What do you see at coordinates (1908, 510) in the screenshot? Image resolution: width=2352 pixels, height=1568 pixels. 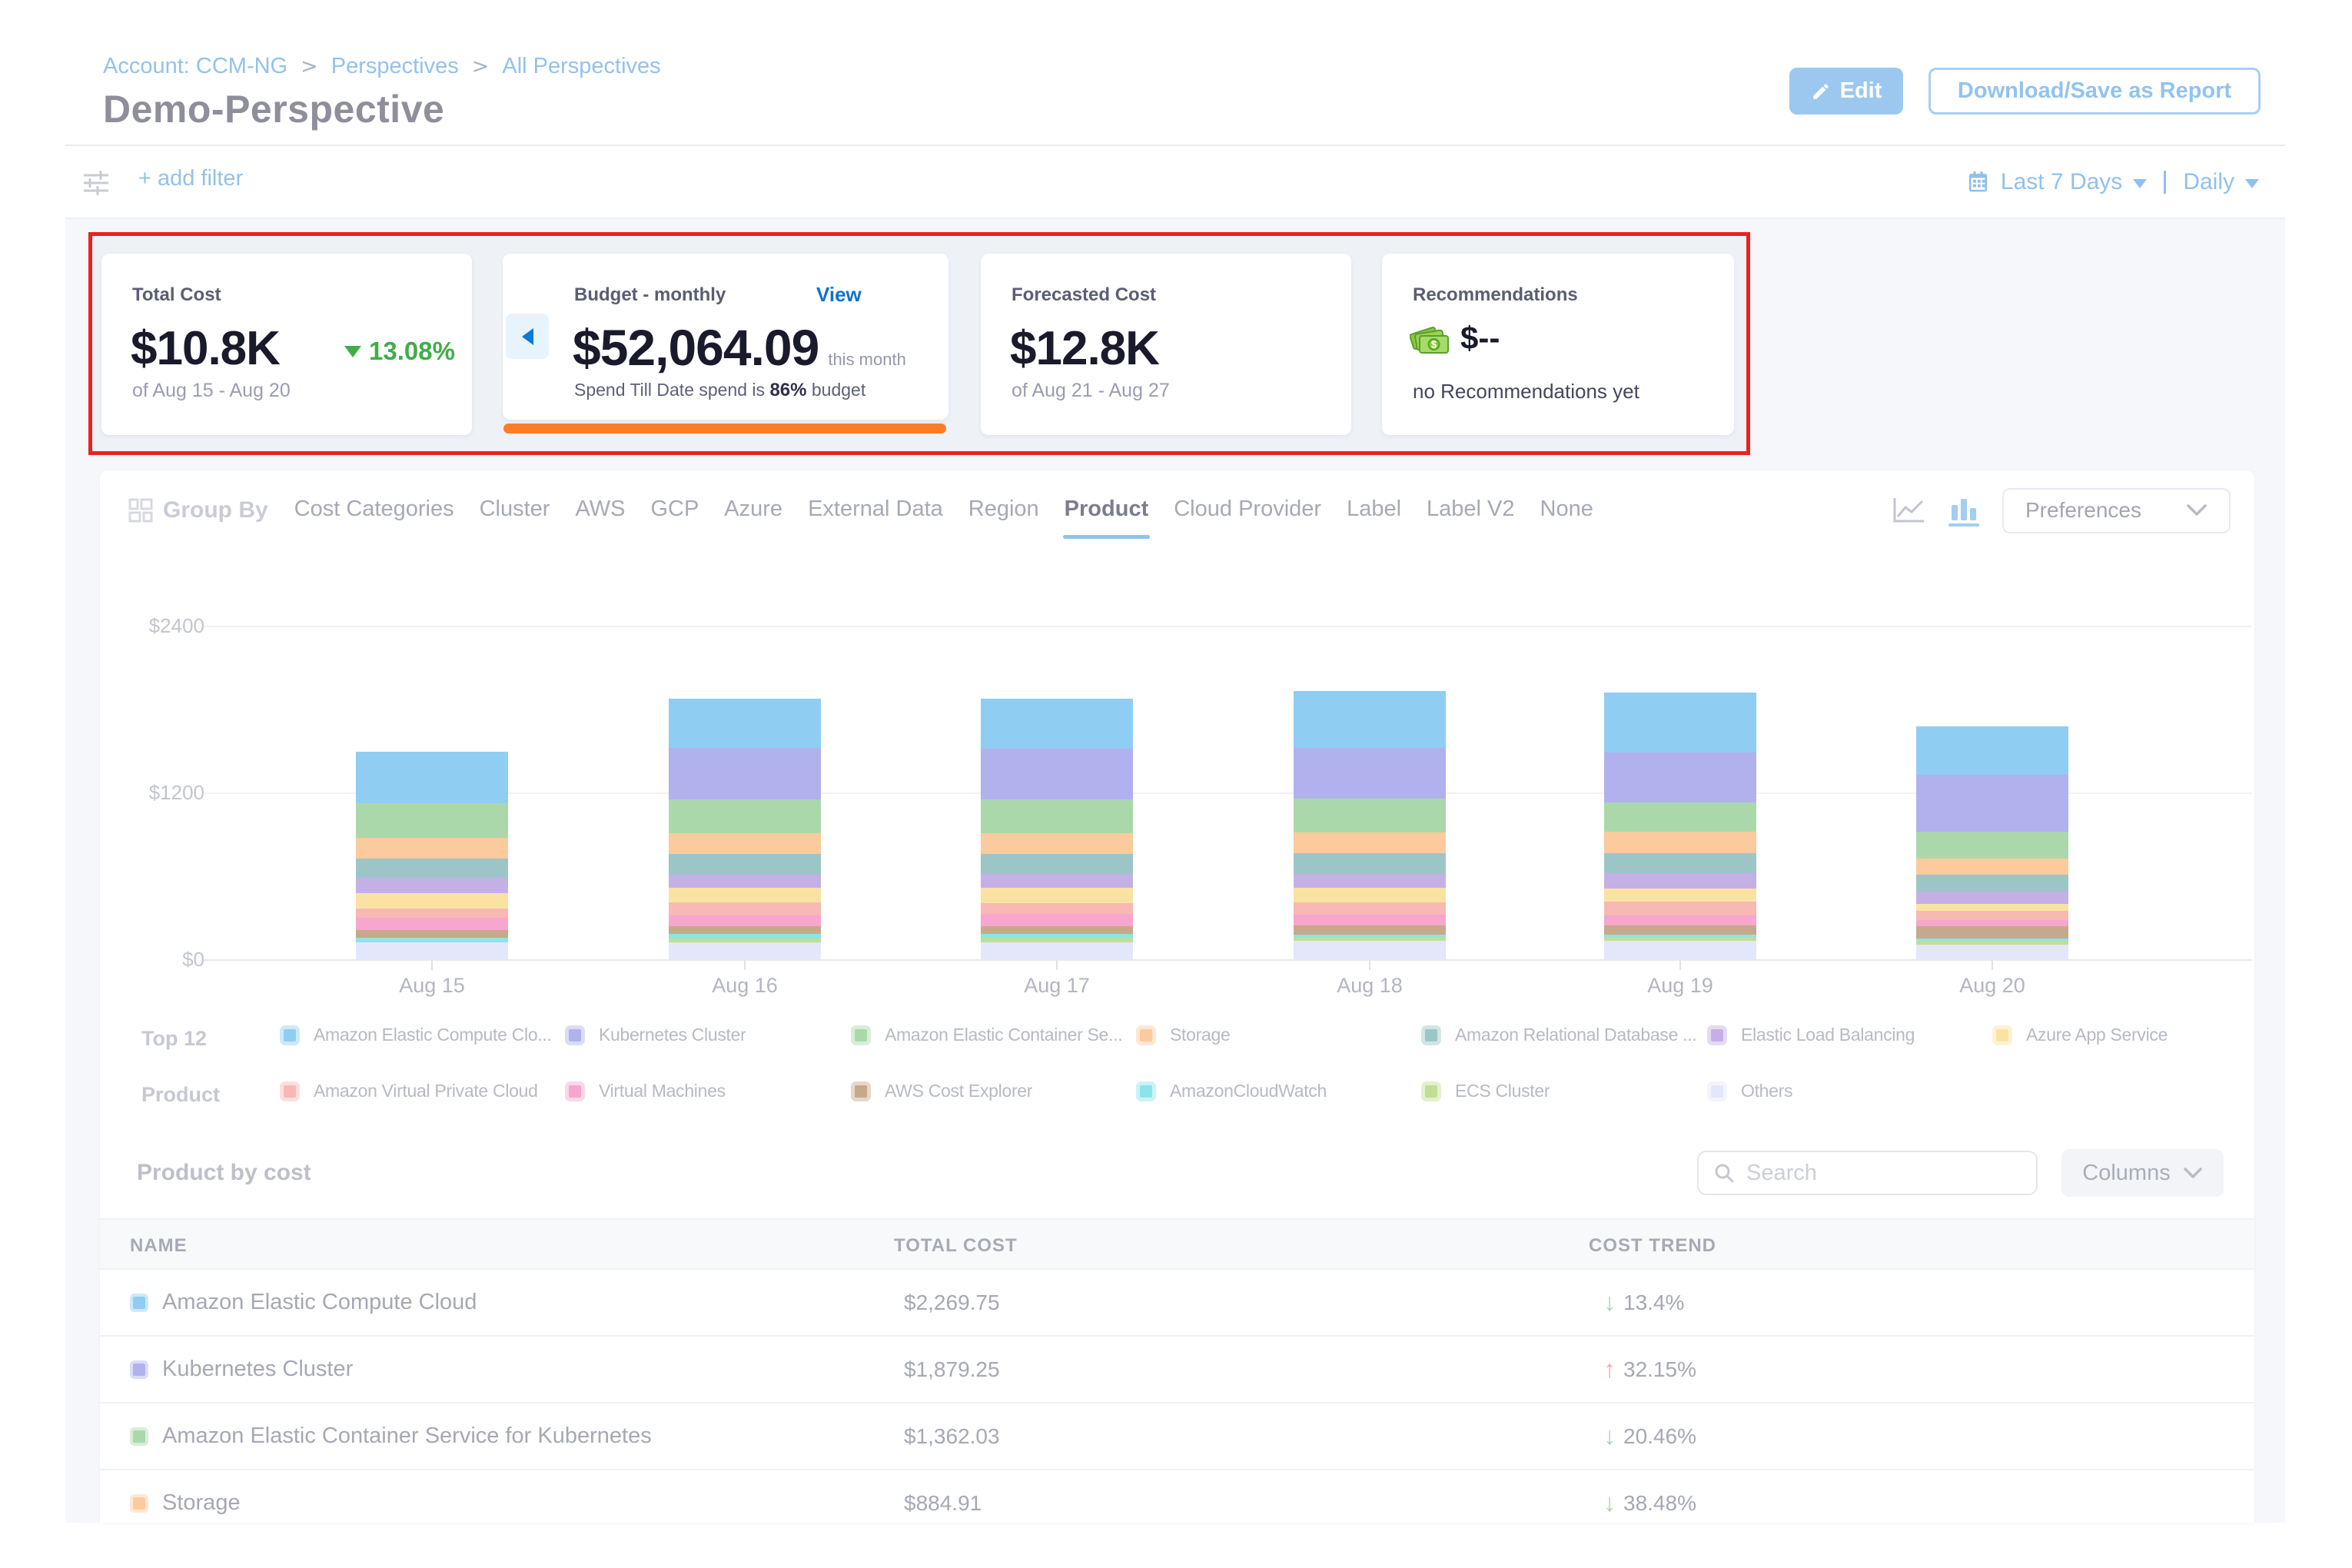 I see `line-chart-toggle-icon` at bounding box center [1908, 510].